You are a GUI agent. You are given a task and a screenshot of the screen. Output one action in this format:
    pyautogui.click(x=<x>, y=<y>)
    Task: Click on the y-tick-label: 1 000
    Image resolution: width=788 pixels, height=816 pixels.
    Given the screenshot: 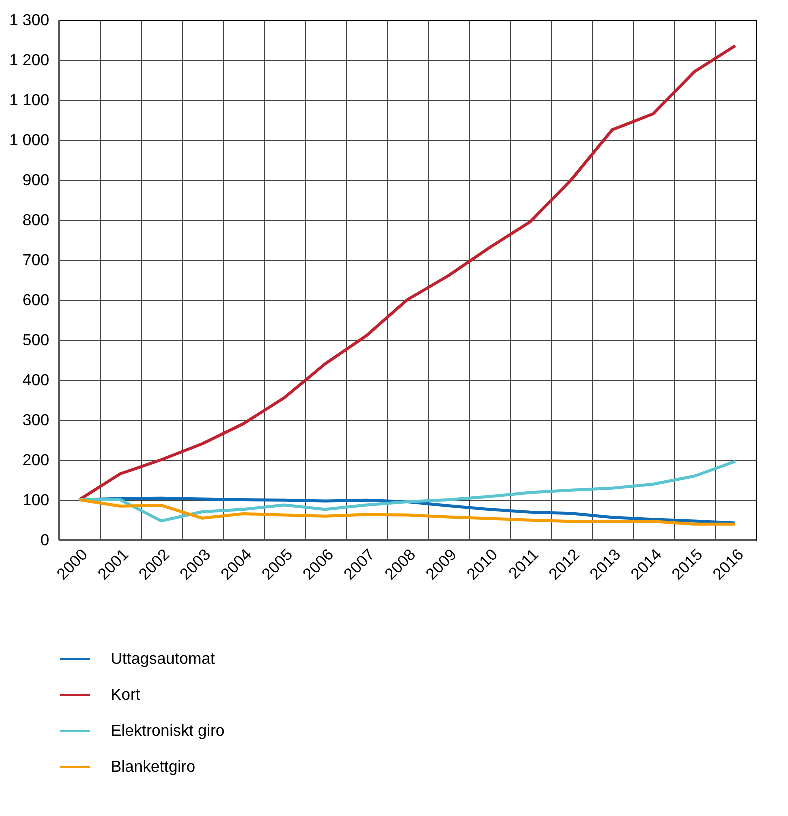 What is the action you would take?
    pyautogui.click(x=29, y=141)
    